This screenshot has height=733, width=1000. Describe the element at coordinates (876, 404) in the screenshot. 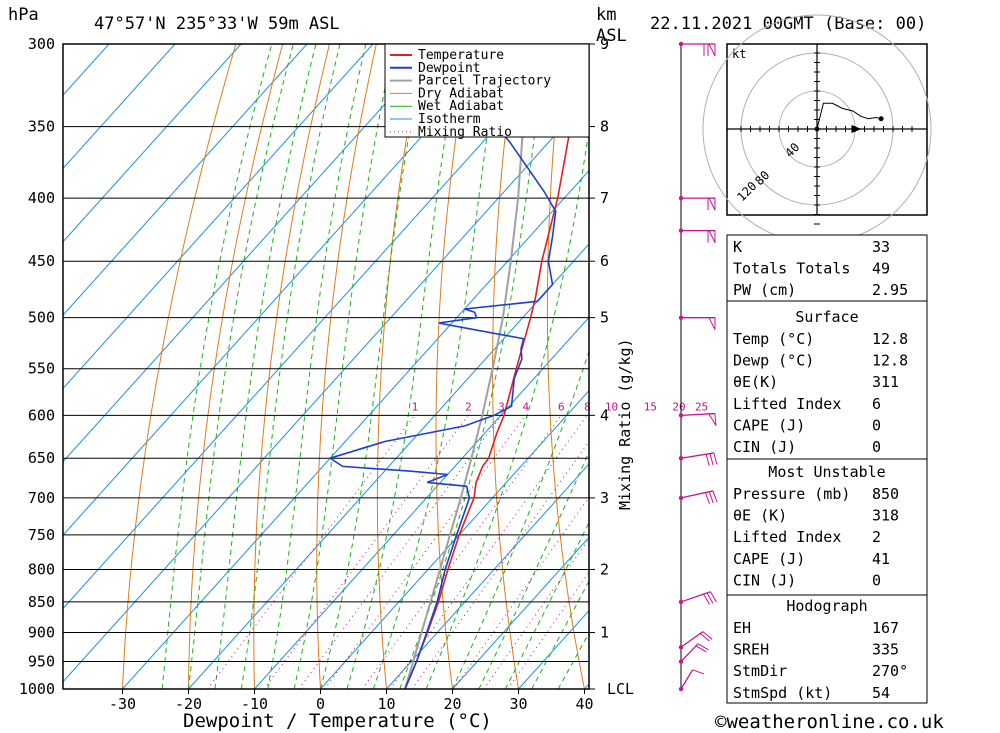

I see `surface-index-value: 6` at that location.